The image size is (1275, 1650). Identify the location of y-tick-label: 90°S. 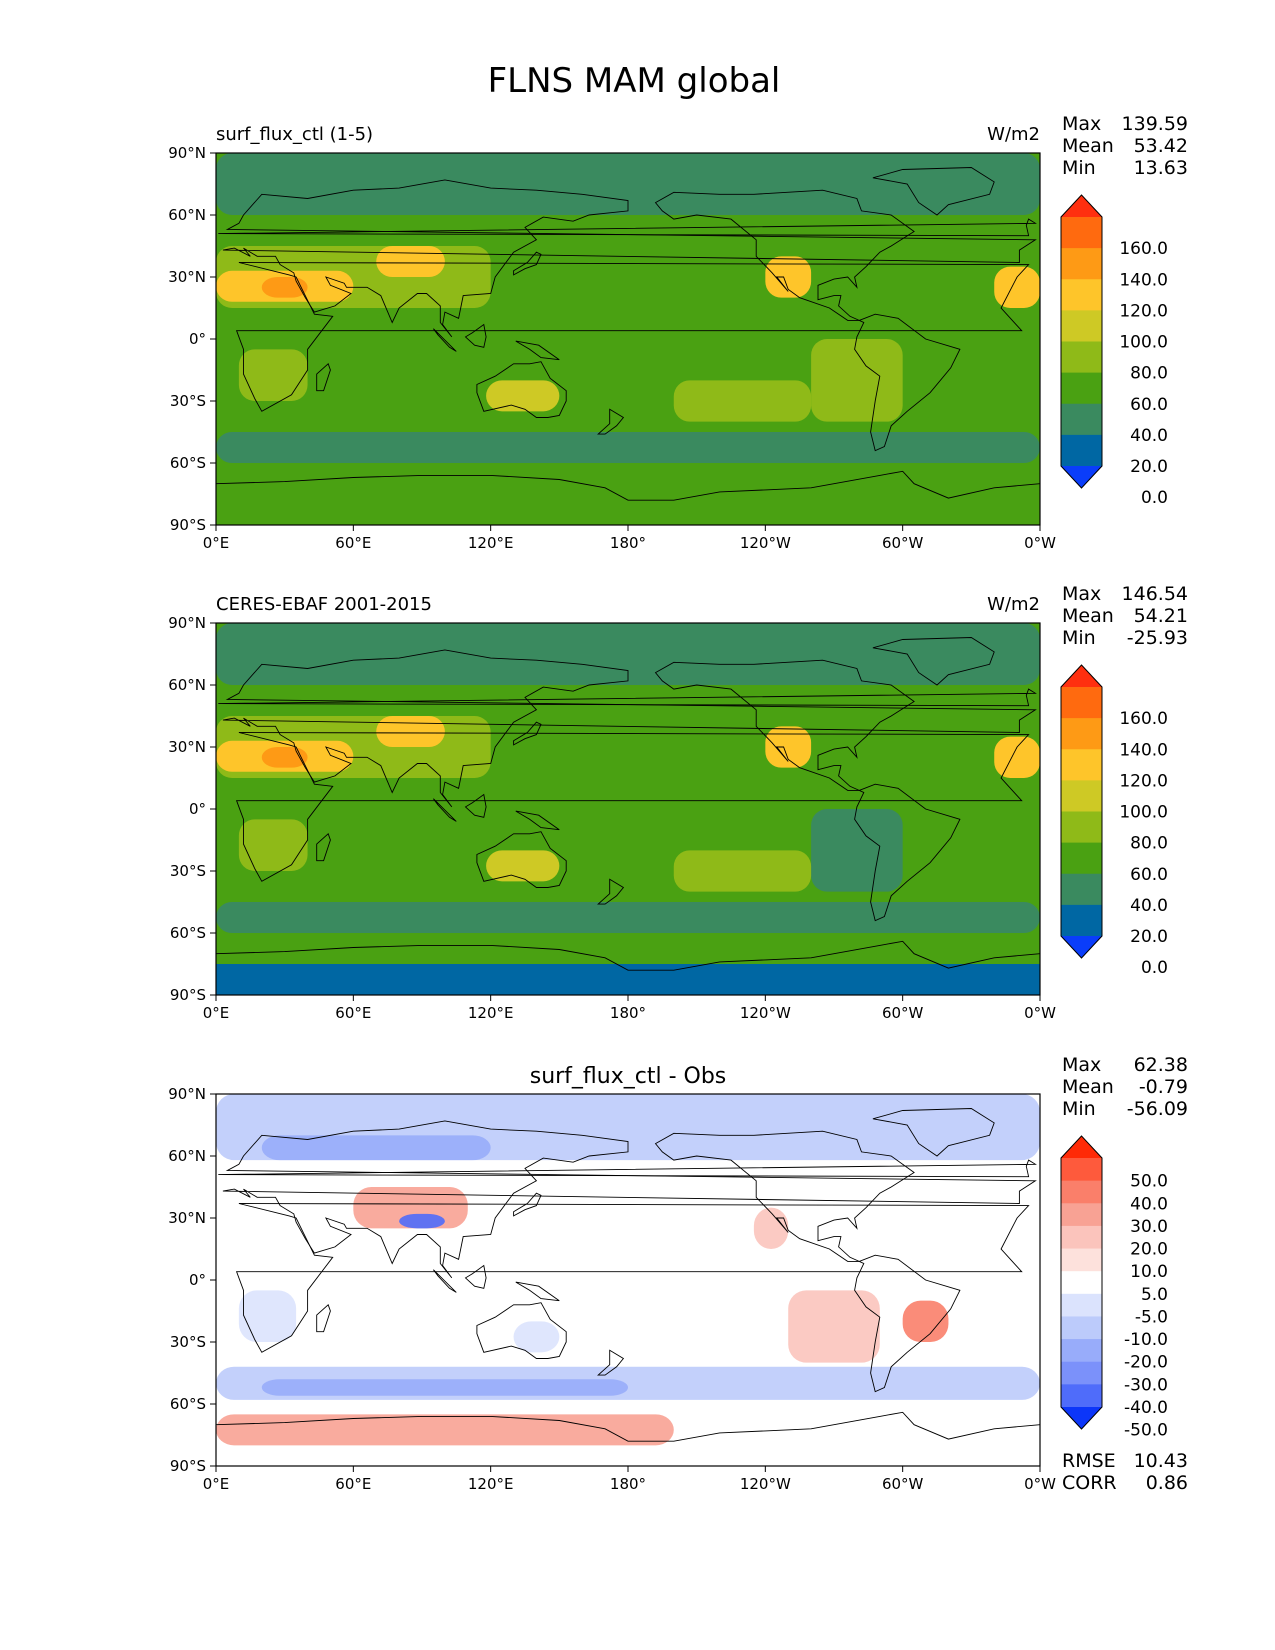
(188, 525).